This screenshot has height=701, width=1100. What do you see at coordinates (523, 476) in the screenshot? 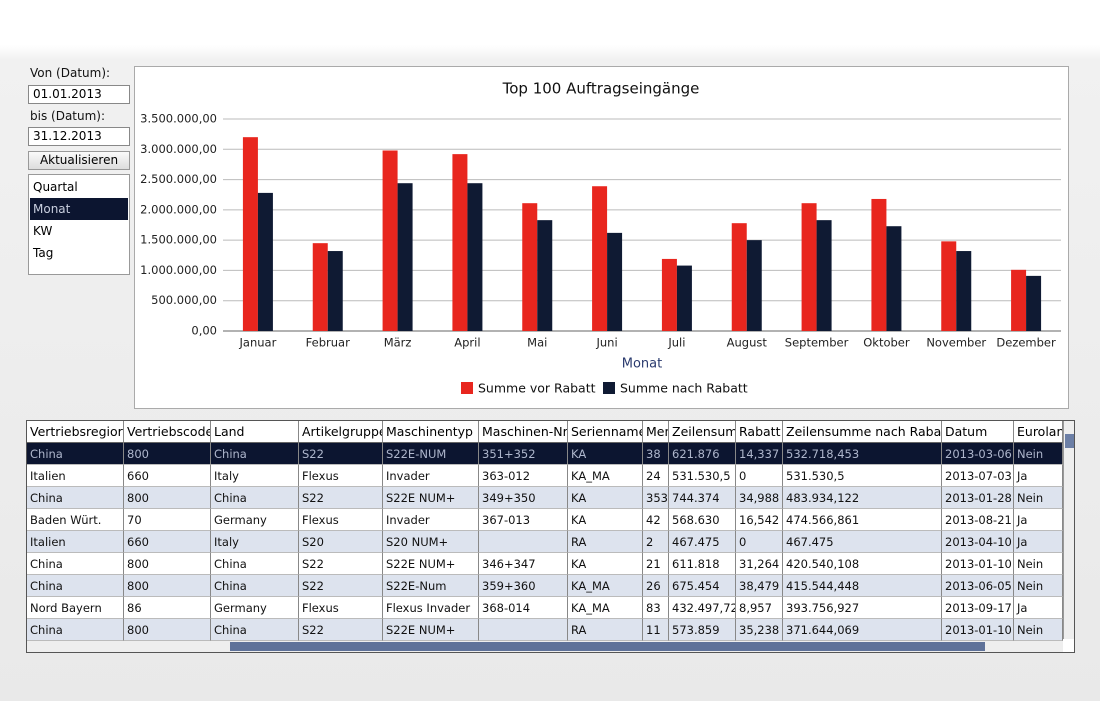
I see `table-cell: 363-012` at bounding box center [523, 476].